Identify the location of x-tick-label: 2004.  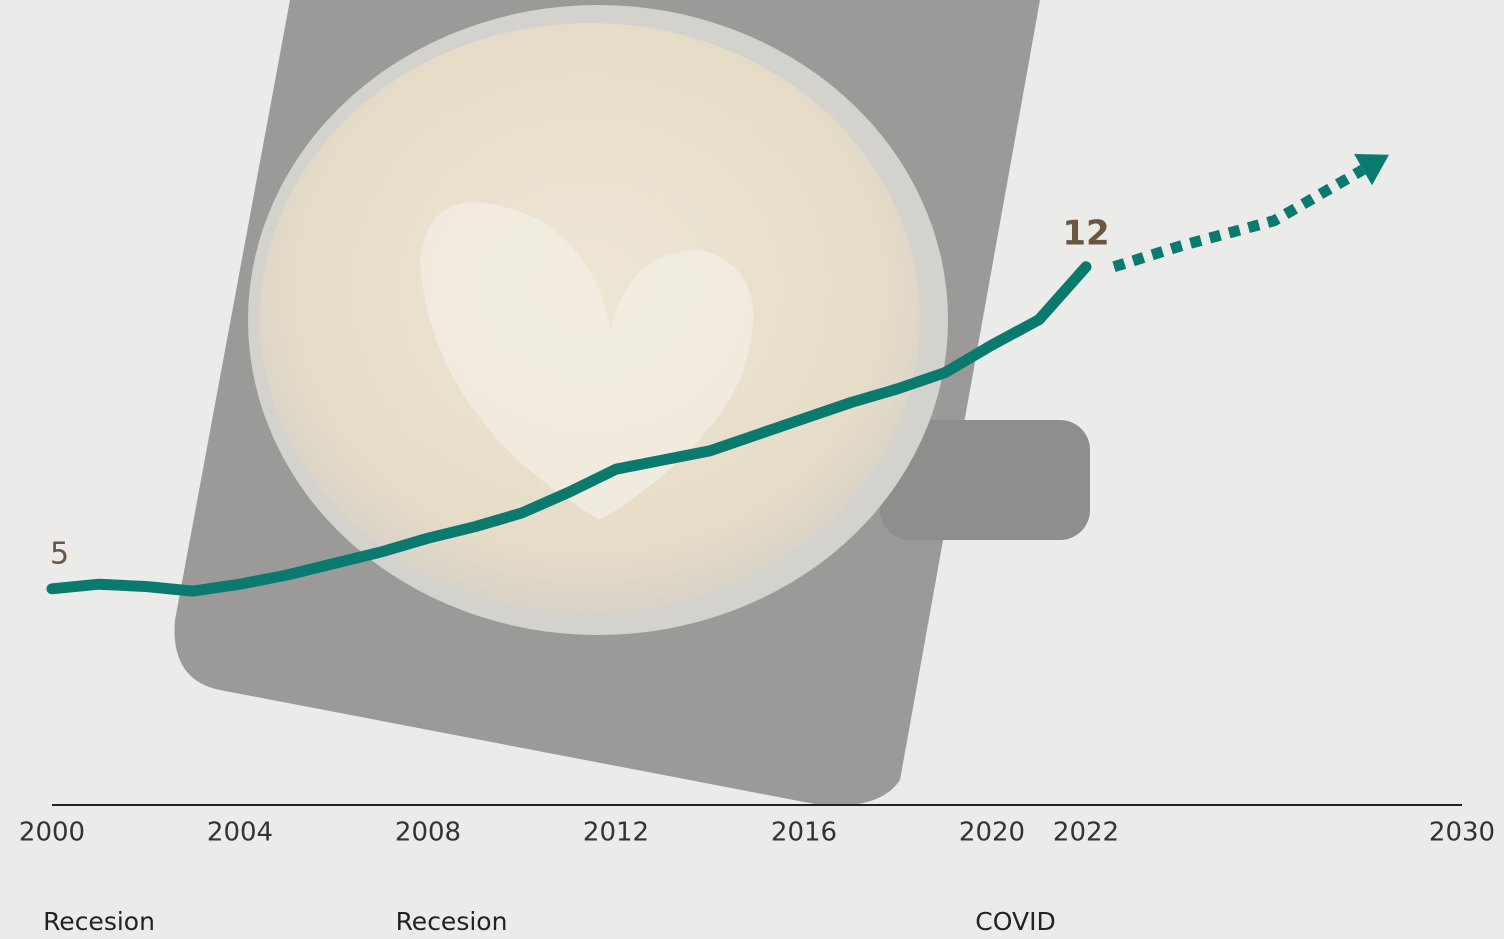
(240, 833).